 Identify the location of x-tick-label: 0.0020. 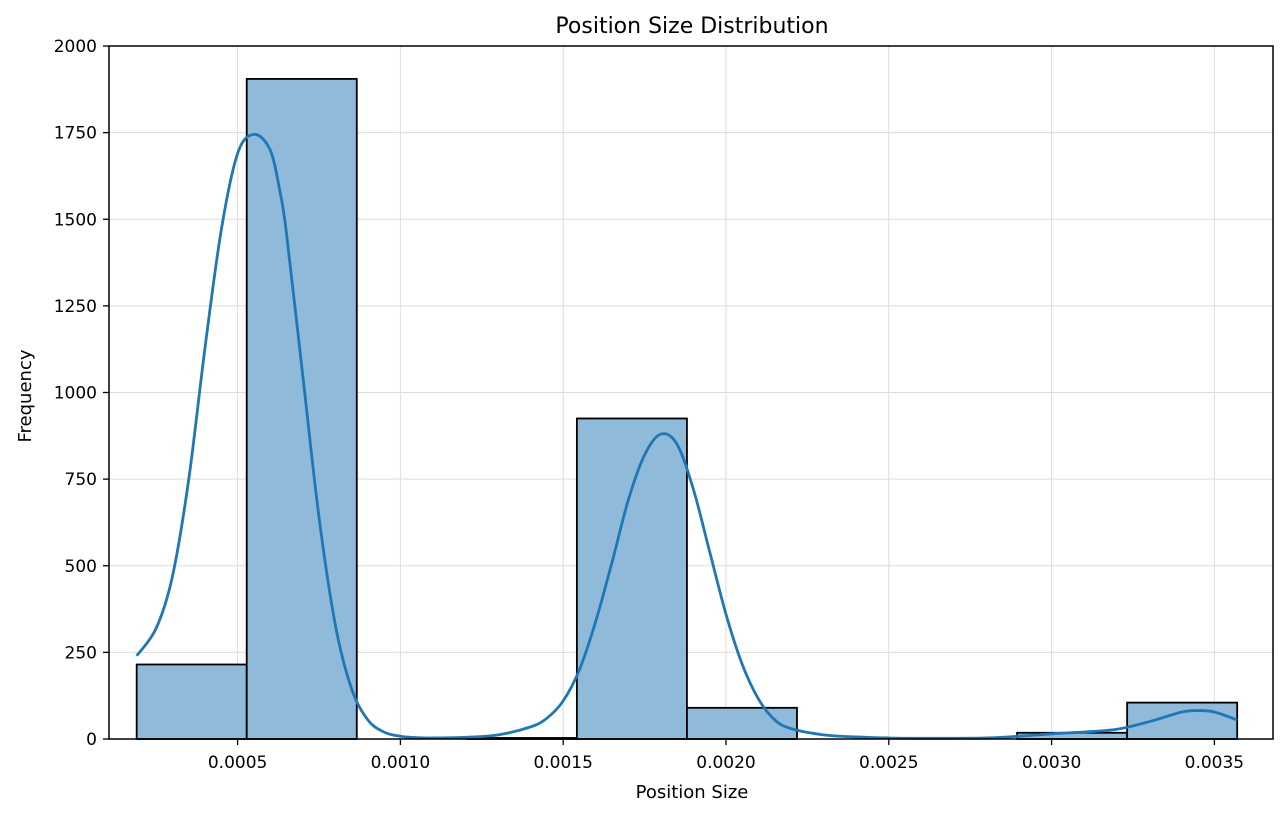
(725, 763).